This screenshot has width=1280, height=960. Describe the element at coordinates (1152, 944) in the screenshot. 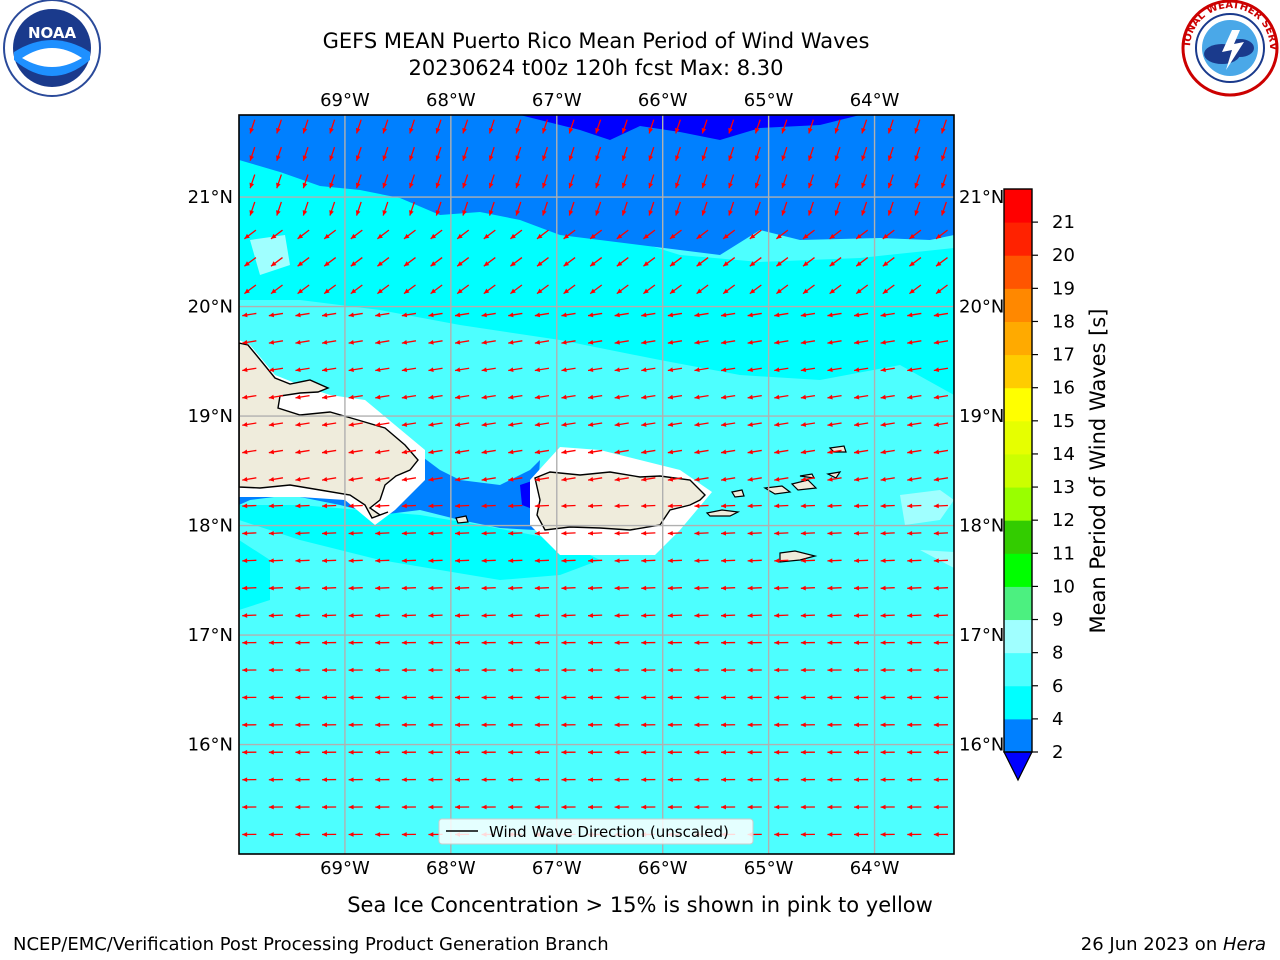

I see `footer-date: 26 Jun 2023 on` at that location.